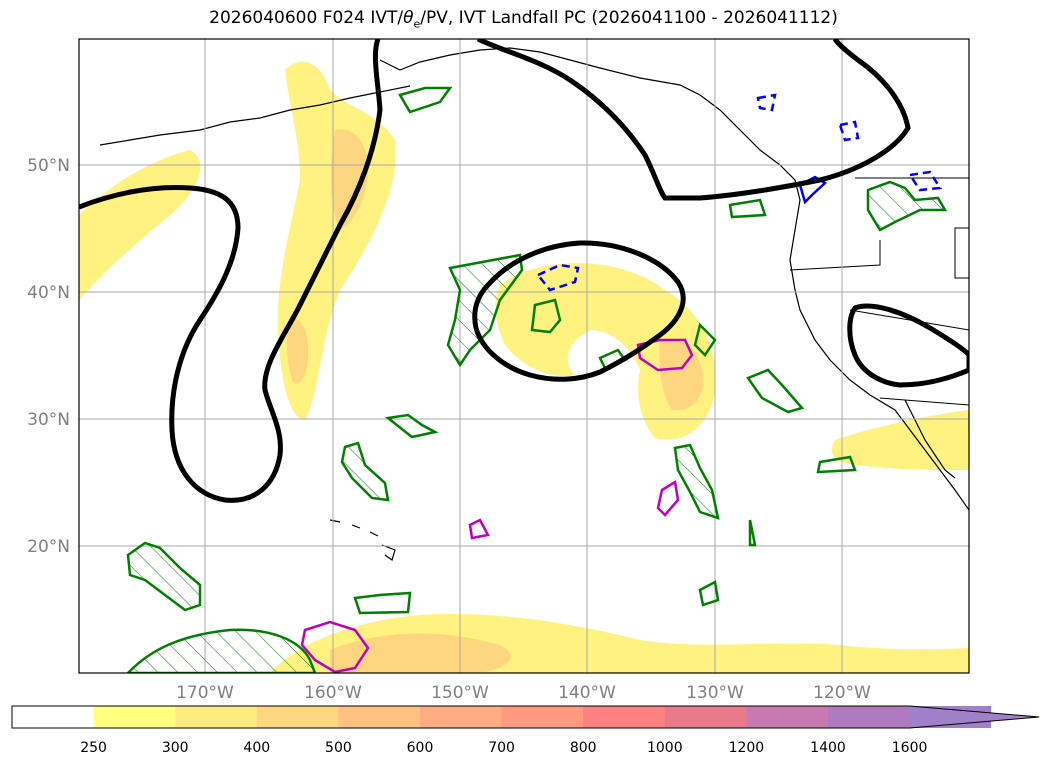 The width and height of the screenshot is (1047, 767). Describe the element at coordinates (775, 391) in the screenshot. I see `theta-e-southeast` at that location.